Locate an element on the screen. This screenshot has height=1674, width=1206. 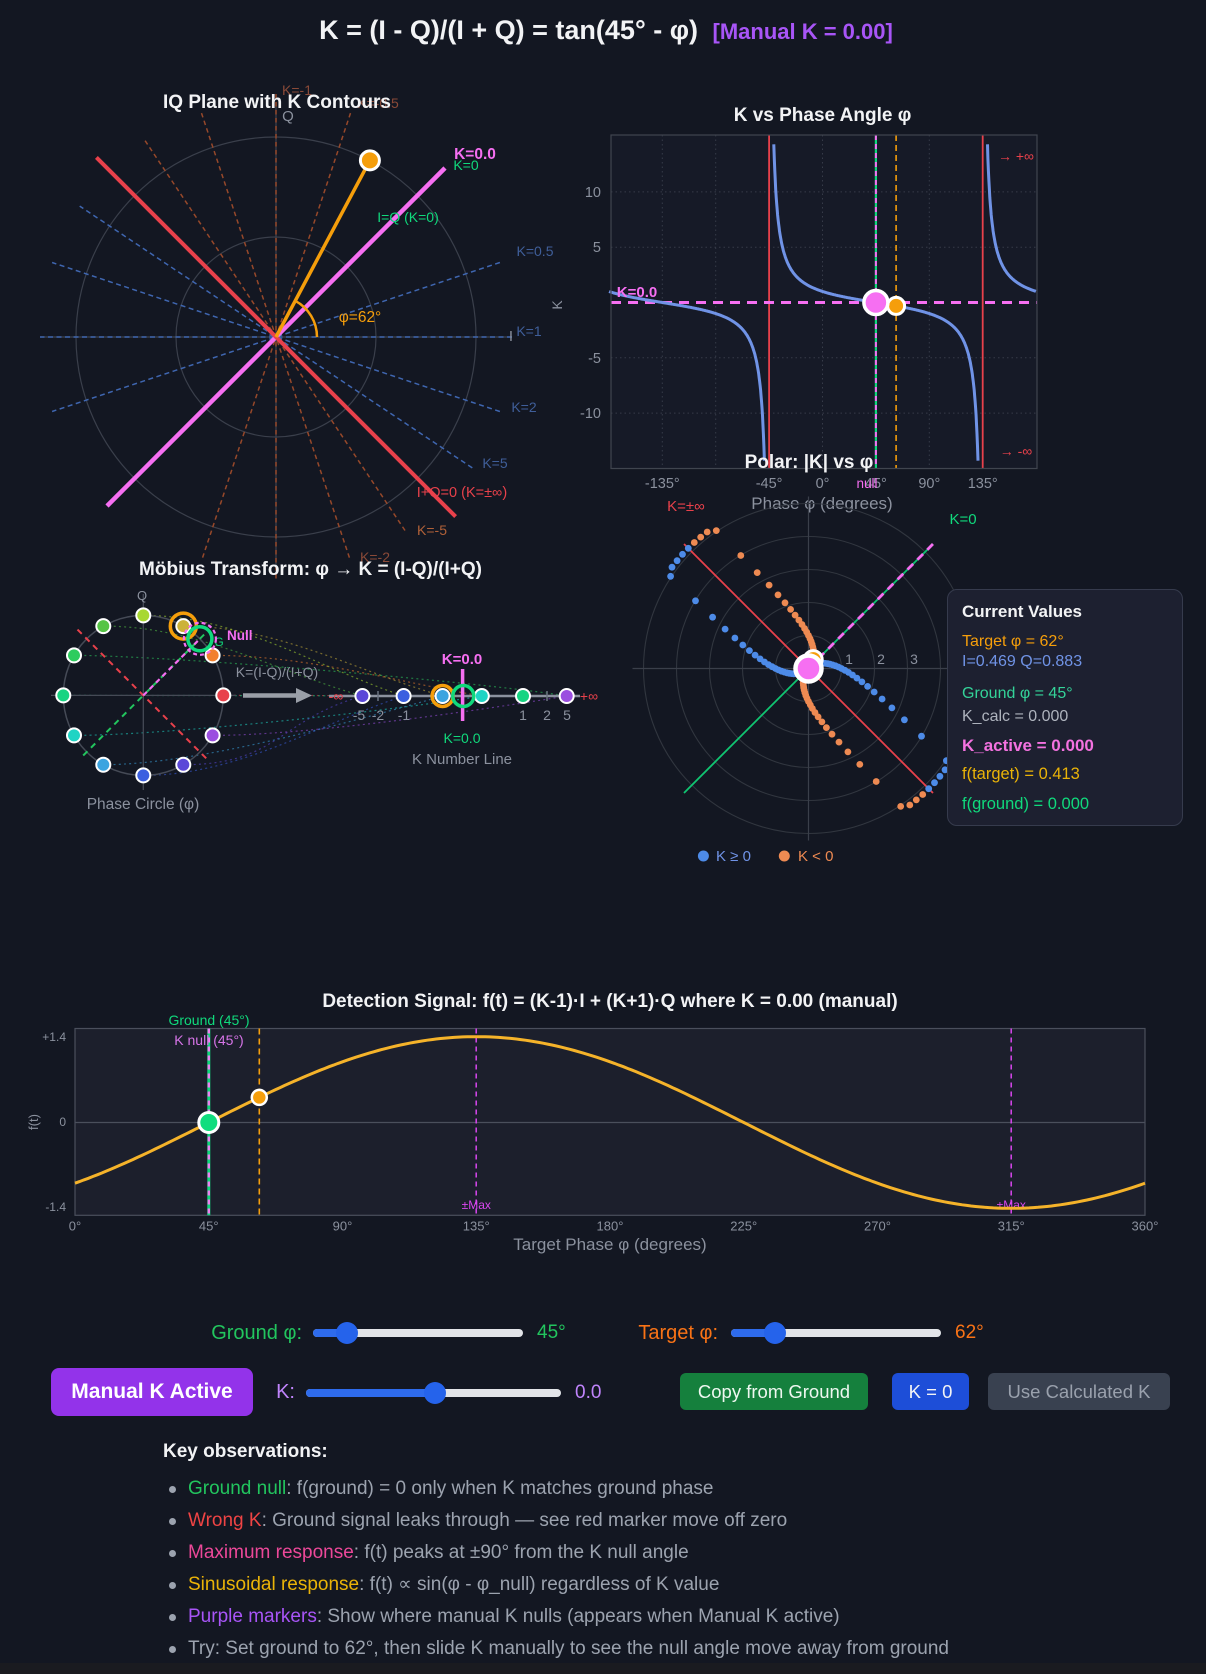
svg-text: K=-2 is located at coordinates (375, 557).